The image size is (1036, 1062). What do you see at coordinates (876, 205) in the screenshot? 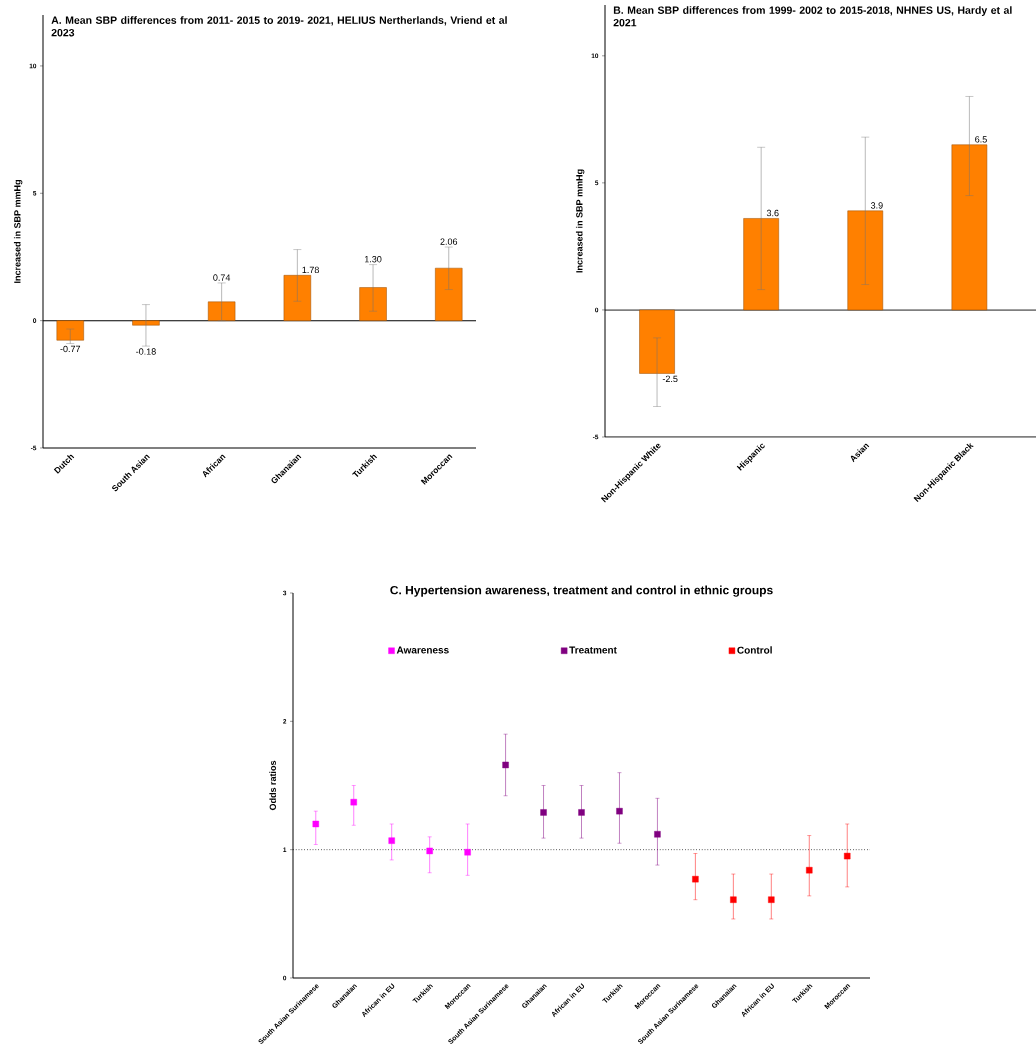
I see `data-label: 3.9` at bounding box center [876, 205].